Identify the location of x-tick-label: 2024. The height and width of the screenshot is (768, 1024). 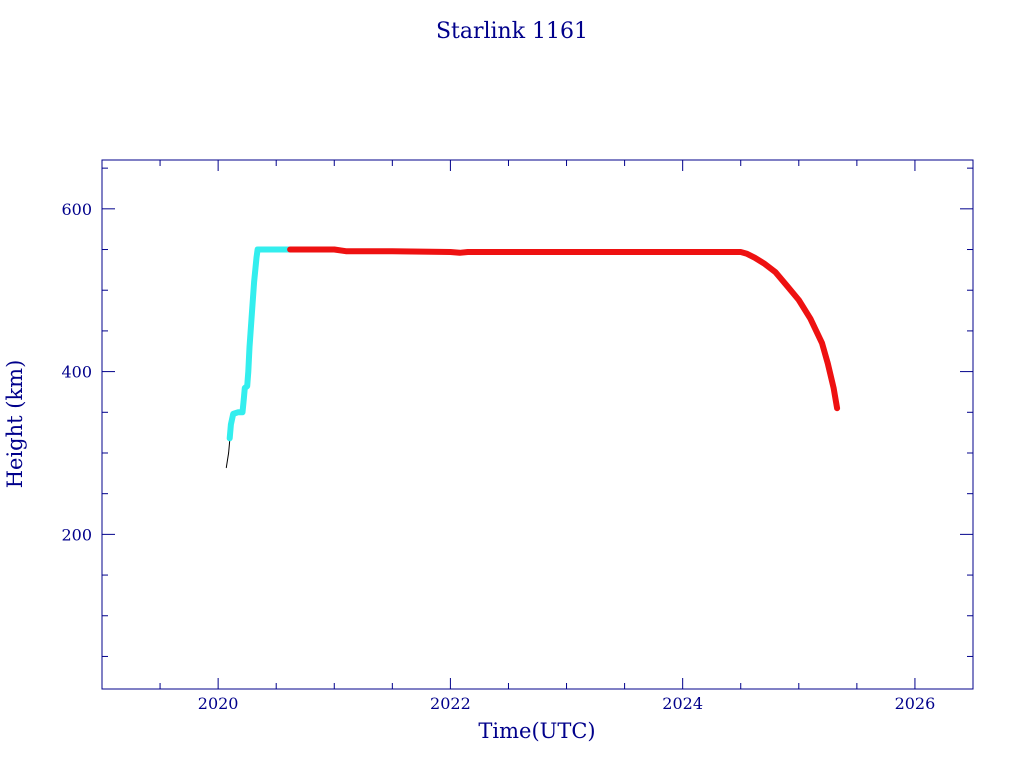
(682, 703).